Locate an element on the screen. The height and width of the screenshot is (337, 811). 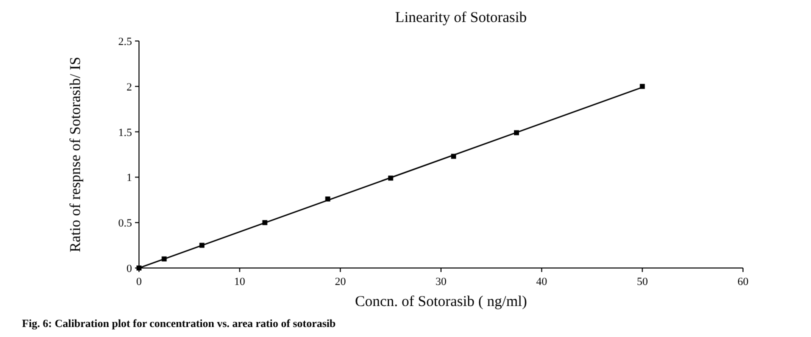
y-tick-label: 2.5 is located at coordinates (125, 42).